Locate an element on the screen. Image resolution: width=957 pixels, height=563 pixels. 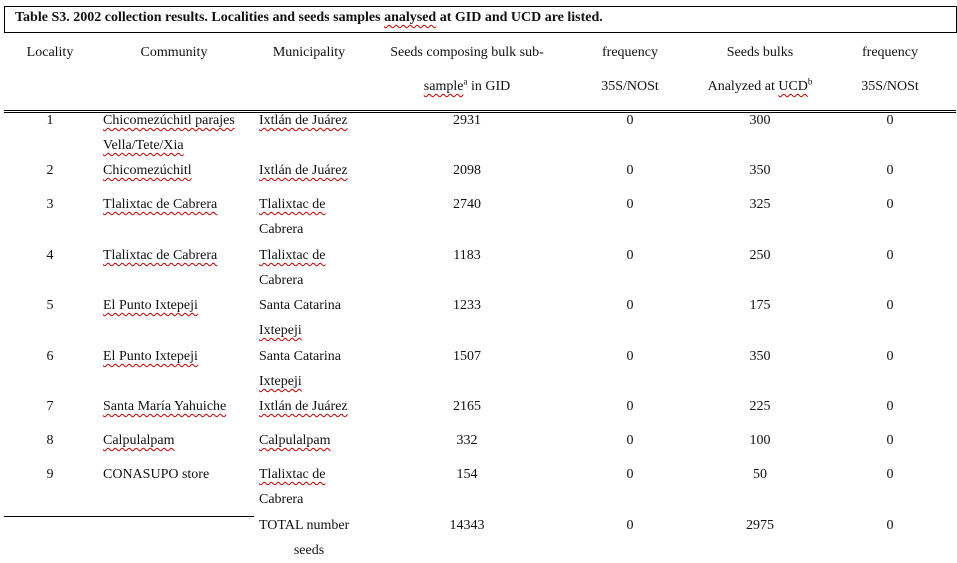
header-seed-bulks-line1: Seeds bulks is located at coordinates (760, 52).